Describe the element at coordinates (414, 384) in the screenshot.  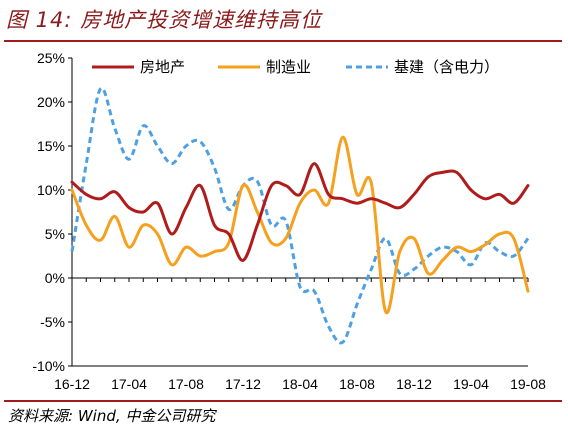
I see `x-tick-label: 18-12` at that location.